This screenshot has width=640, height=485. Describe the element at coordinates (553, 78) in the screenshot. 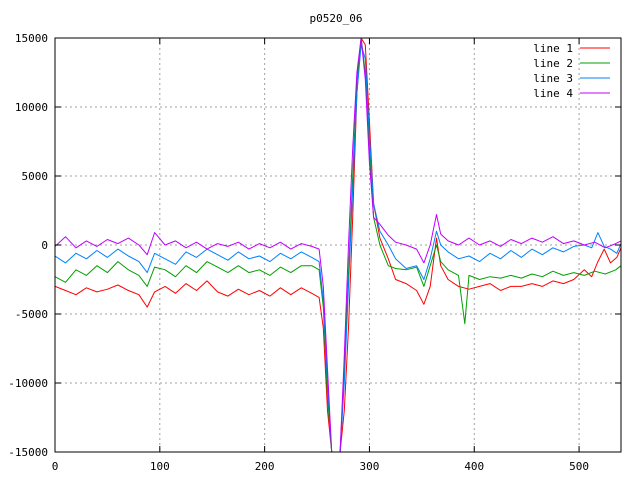

I see `legend-label-3: line 3` at that location.